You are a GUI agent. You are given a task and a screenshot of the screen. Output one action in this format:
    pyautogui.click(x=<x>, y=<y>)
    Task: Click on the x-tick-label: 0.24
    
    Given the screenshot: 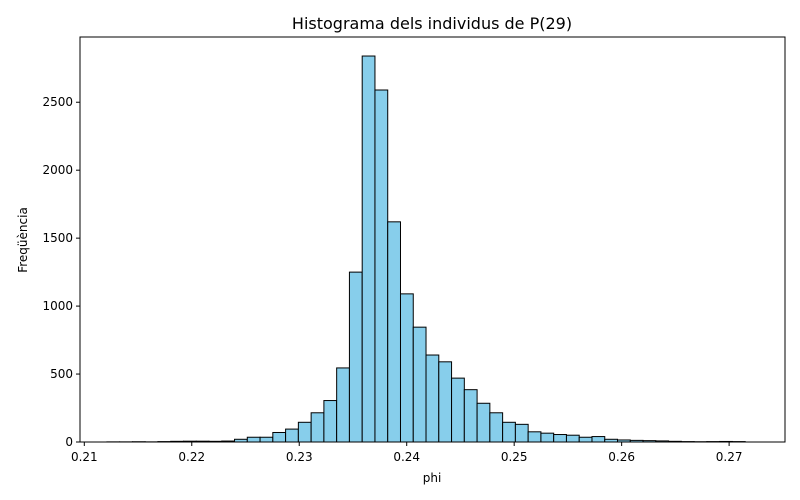 What is the action you would take?
    pyautogui.click(x=406, y=457)
    